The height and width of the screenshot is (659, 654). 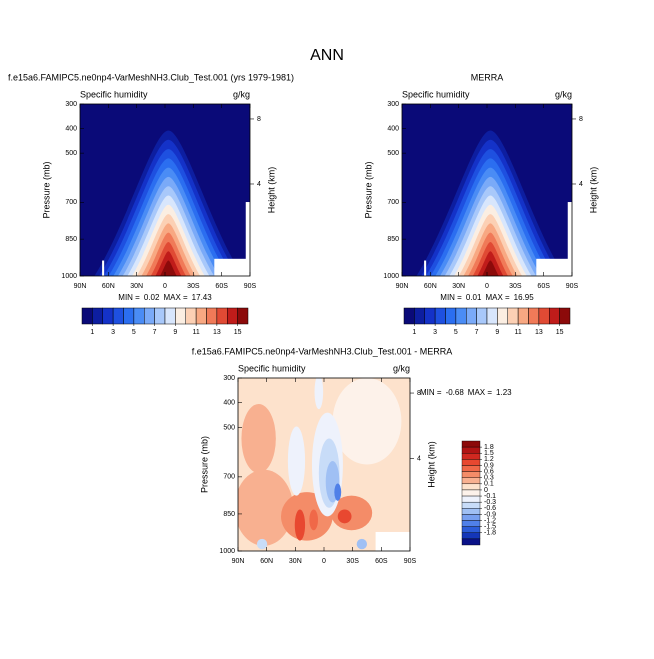 What do you see at coordinates (327, 55) in the screenshot?
I see `figure-title: ANN` at bounding box center [327, 55].